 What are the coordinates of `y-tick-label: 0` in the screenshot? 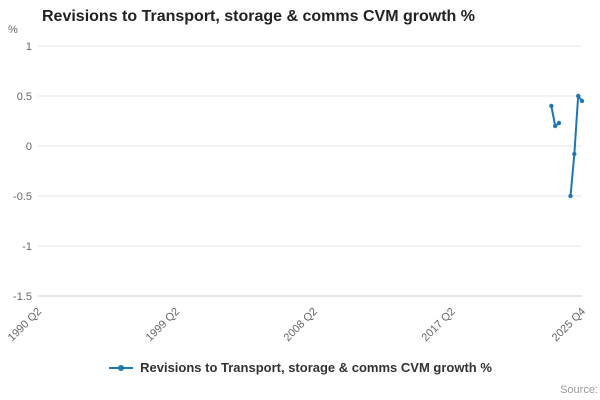 It's located at (29, 147).